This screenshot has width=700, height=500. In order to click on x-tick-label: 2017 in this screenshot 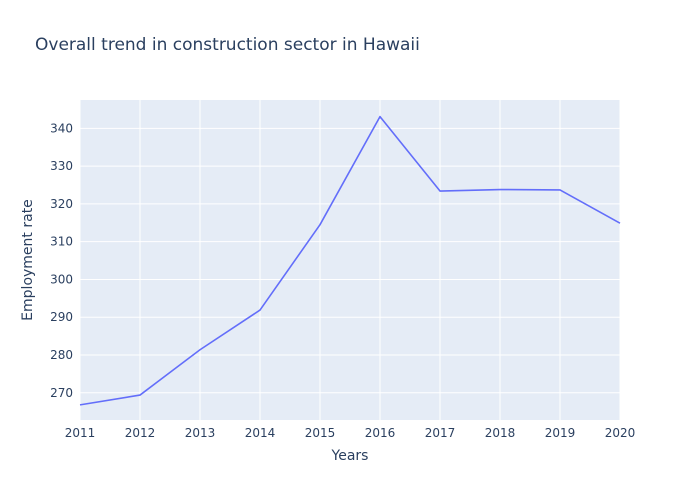, I will do `click(440, 433)`.